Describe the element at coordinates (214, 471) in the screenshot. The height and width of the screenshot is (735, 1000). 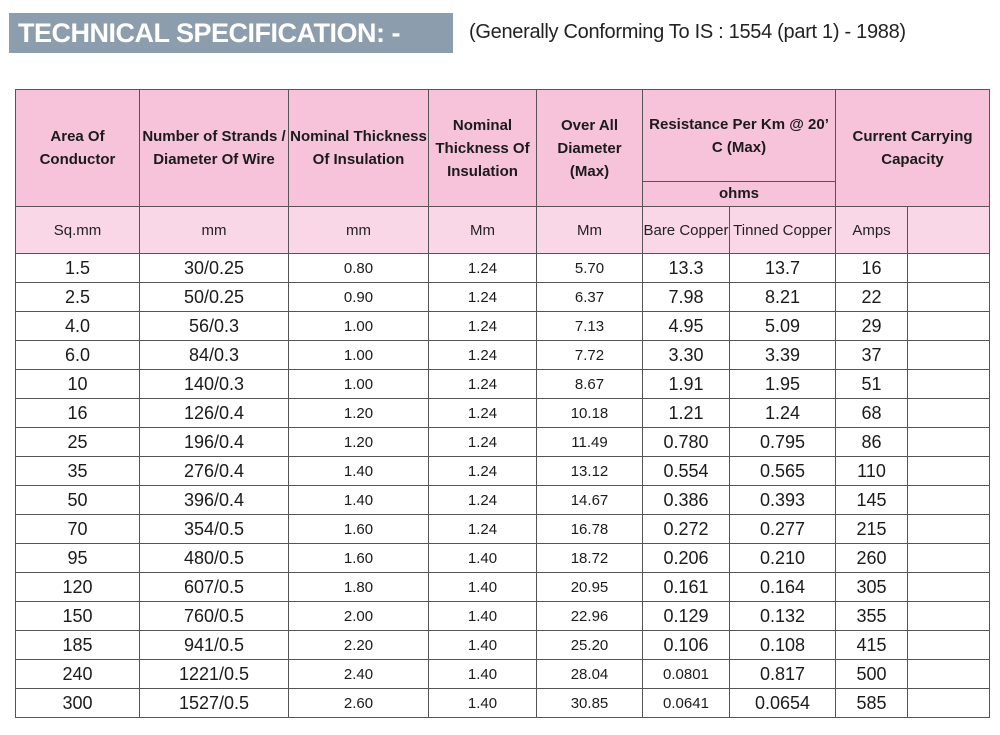
I see `cell-strands: 276/0.4` at that location.